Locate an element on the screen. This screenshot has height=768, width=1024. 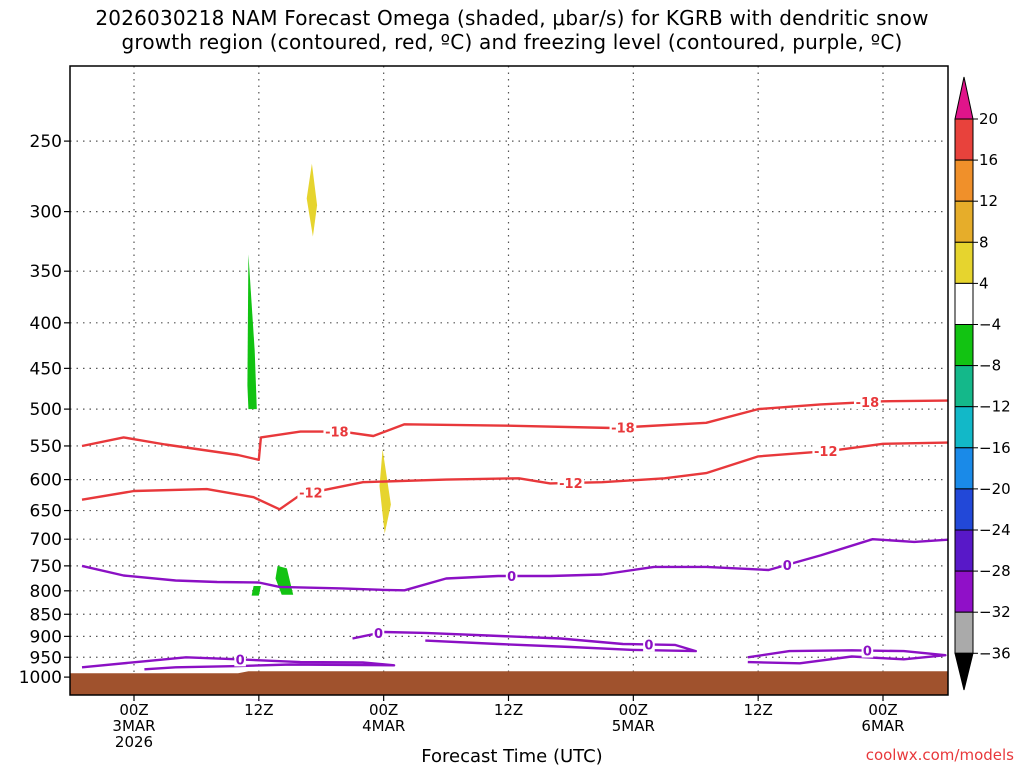
freezing-contour-label-3-0: 0 is located at coordinates (867, 652).